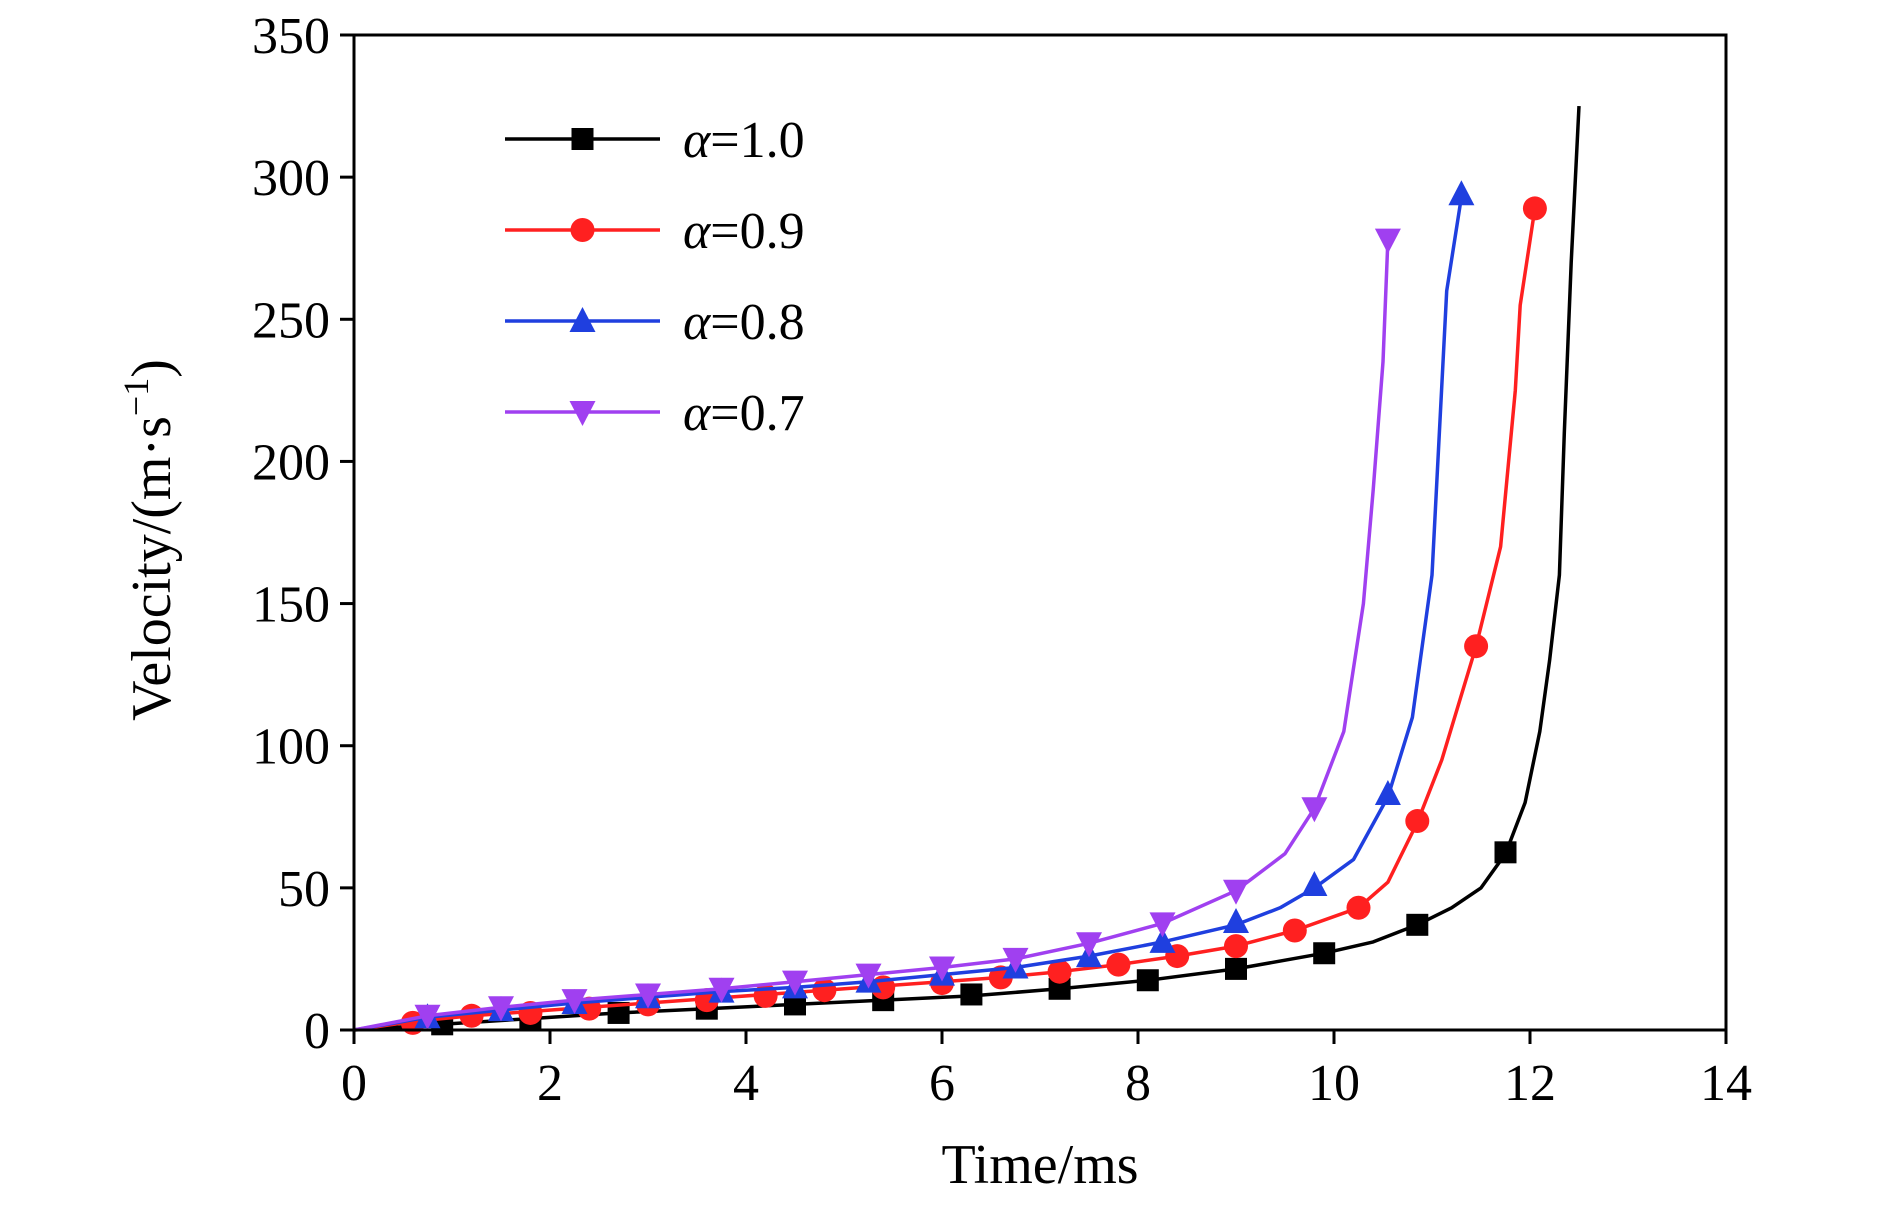 This screenshot has height=1205, width=1890. I want to click on legend-value: =1.0, so click(757, 140).